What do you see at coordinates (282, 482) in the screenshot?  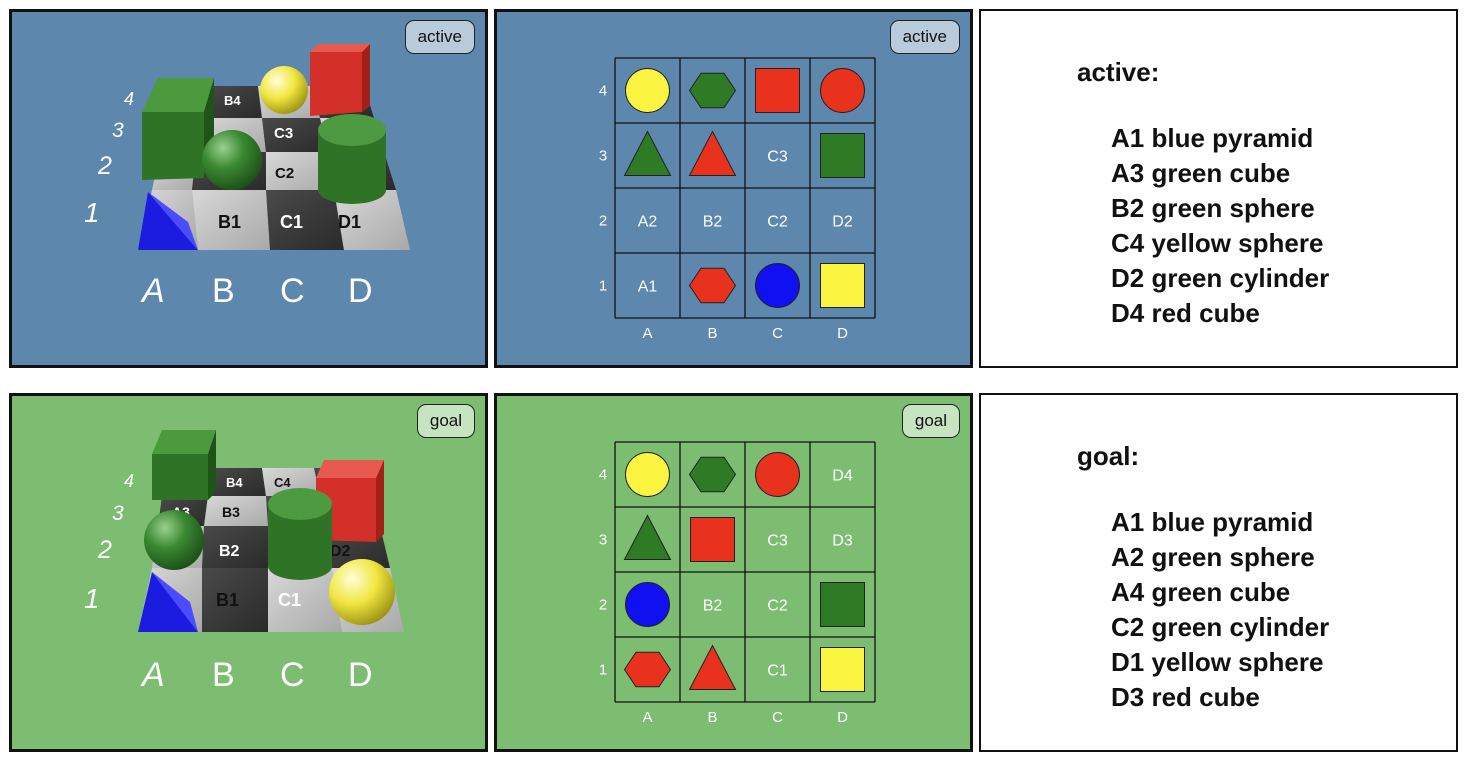 I see `svg-text: C4` at bounding box center [282, 482].